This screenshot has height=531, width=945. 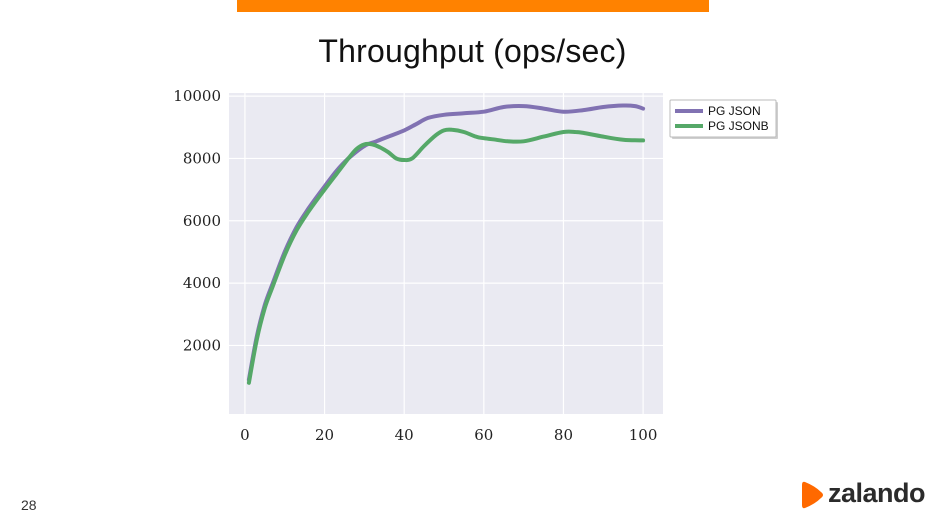 What do you see at coordinates (245, 435) in the screenshot?
I see `x-tick-label: 0` at bounding box center [245, 435].